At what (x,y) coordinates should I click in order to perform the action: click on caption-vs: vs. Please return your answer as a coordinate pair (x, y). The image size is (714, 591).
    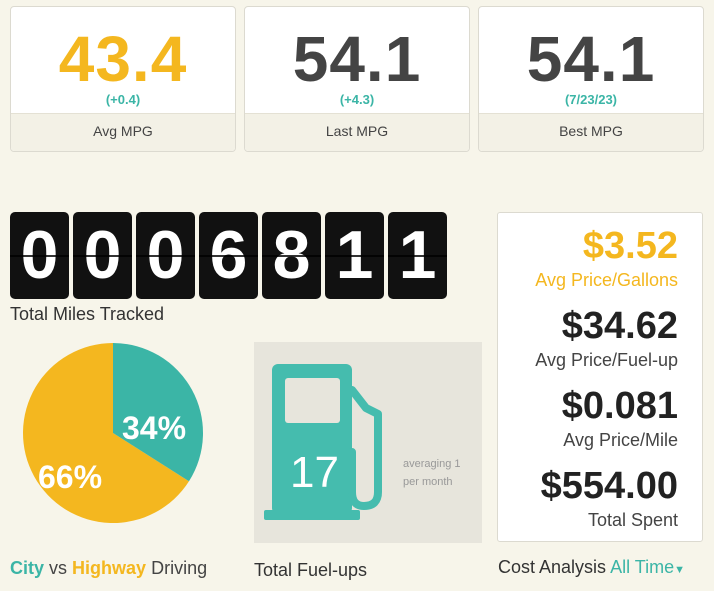
    Looking at the image, I should click on (58, 568).